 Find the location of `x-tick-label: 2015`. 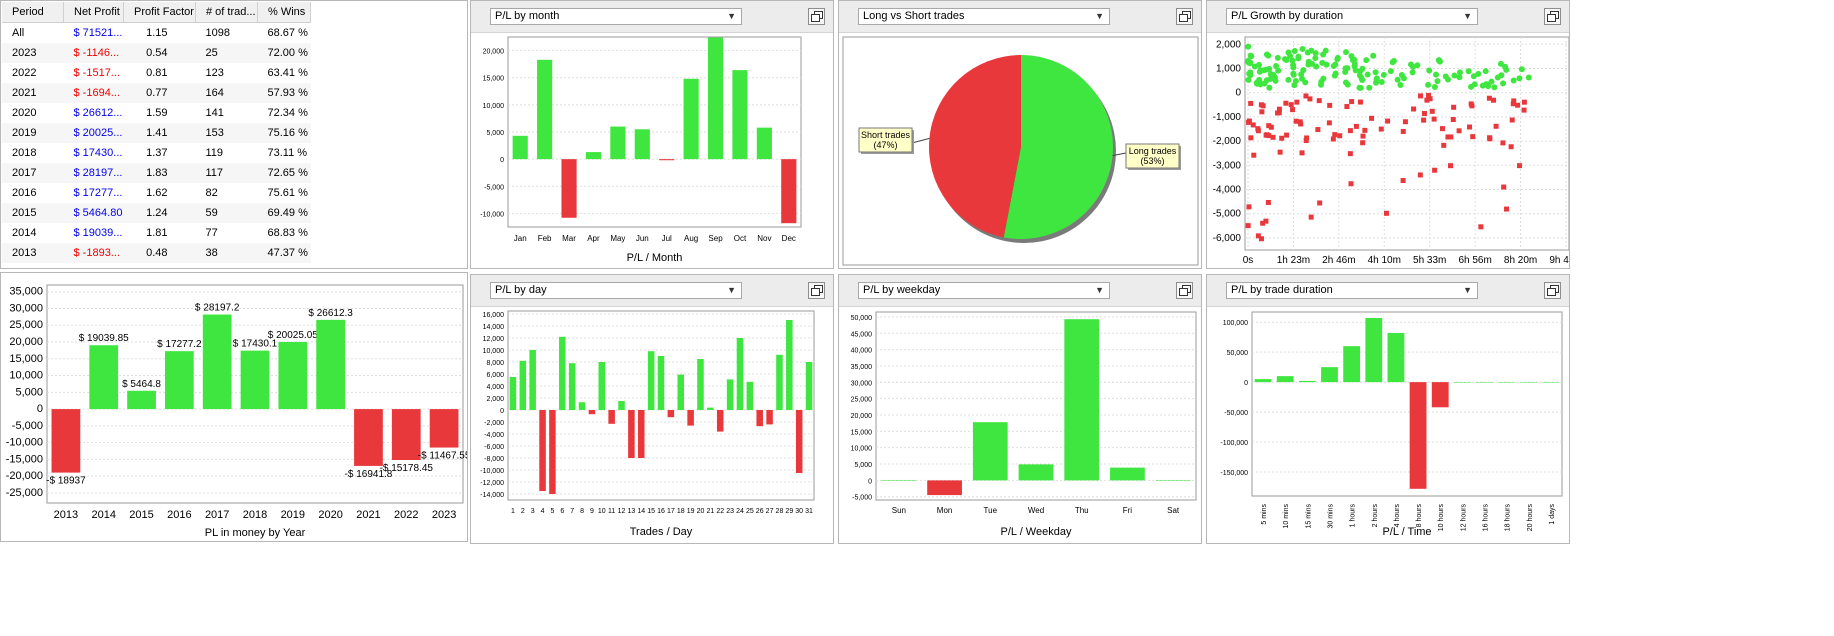

x-tick-label: 2015 is located at coordinates (141, 515).